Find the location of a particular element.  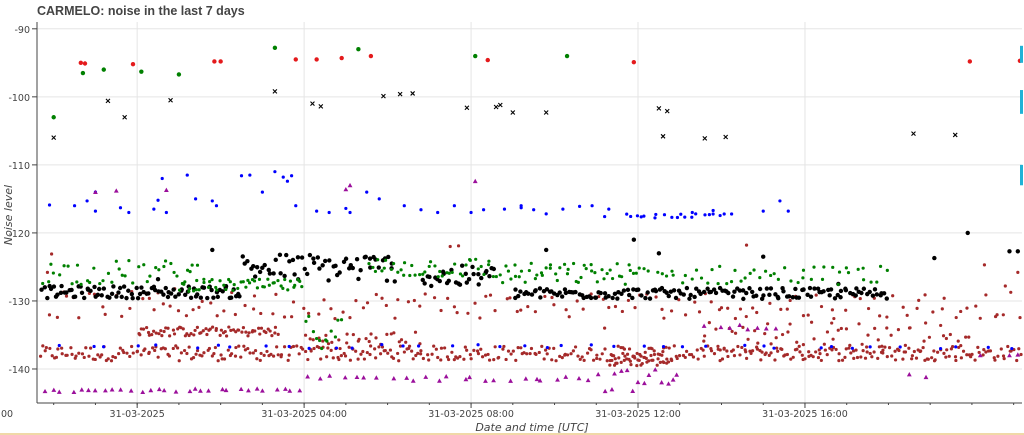

x-tick-label: 31-03-2025 12:00 is located at coordinates (638, 414).